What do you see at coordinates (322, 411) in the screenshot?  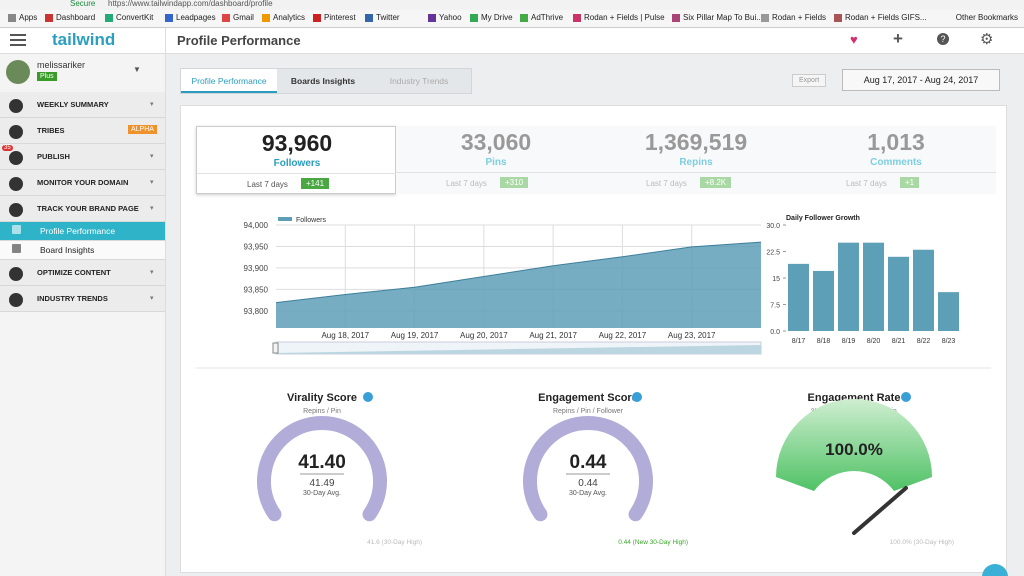 I see `gauge-subtitle: Repins / Pin` at bounding box center [322, 411].